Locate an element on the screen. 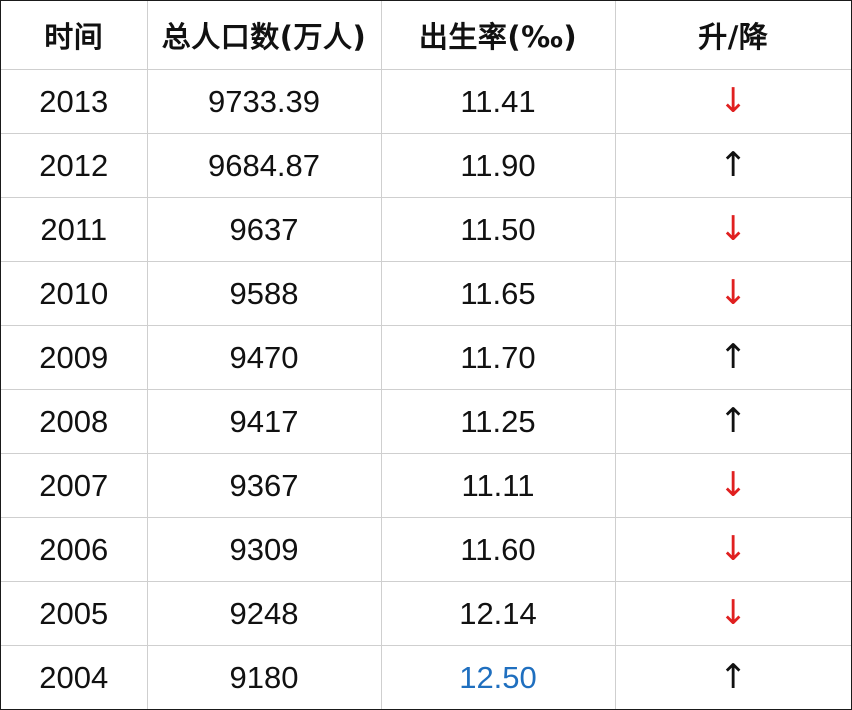  cell-birth-rate: 11.41 is located at coordinates (498, 101).